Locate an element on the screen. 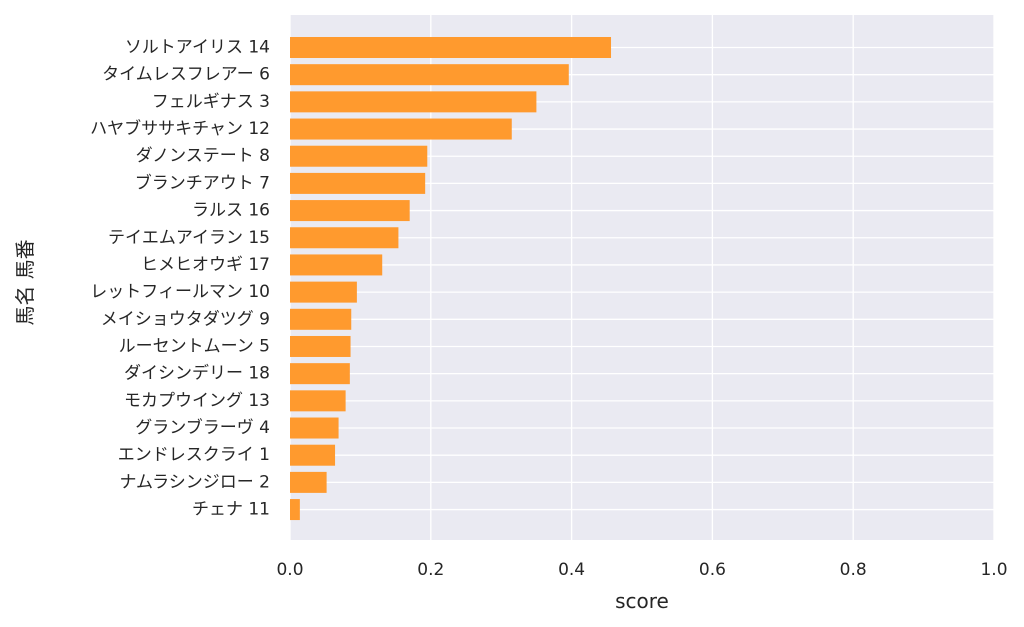 Image resolution: width=1024 pixels, height=627 pixels. y-tick-label: エンドレスクライ 1 is located at coordinates (194, 455).